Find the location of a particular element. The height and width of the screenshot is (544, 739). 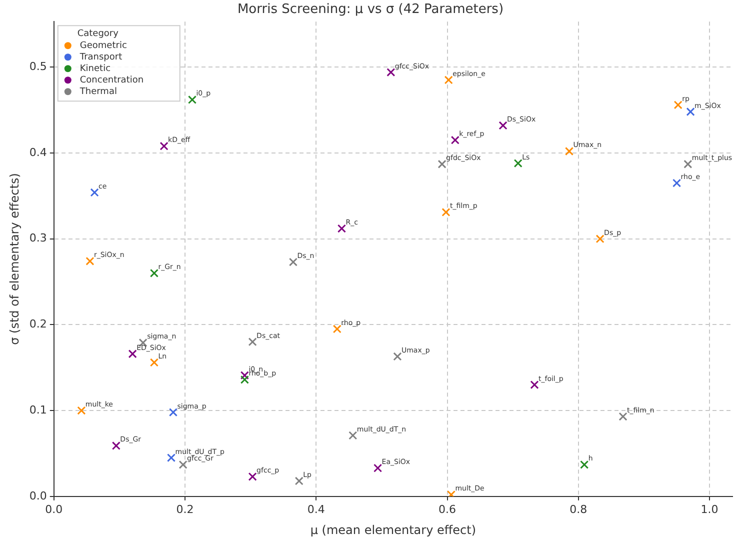

x-tick-label: 0.2 is located at coordinates (185, 509).